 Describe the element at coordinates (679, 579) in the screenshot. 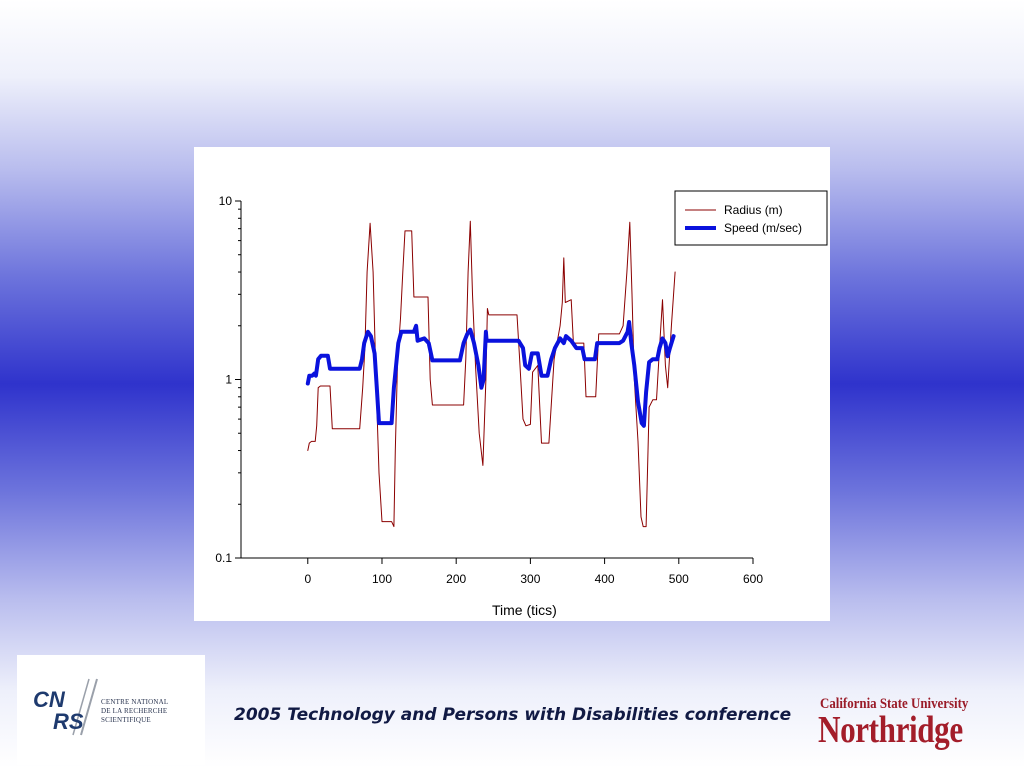

I see `x-tick-label: 500` at that location.